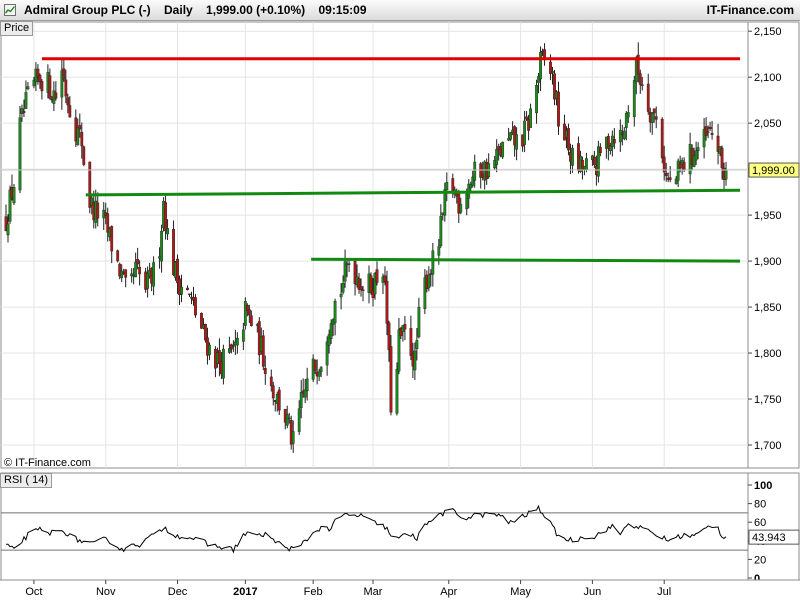  Describe the element at coordinates (520, 592) in the screenshot. I see `x-tick-label: May` at that location.